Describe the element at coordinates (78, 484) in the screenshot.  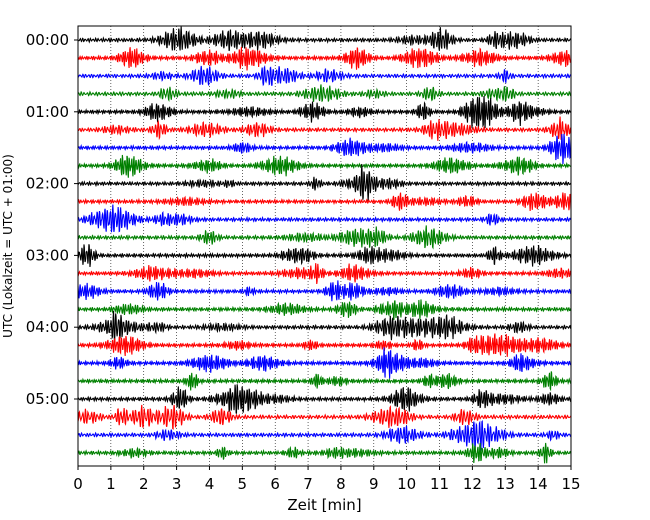
I see `x-tick-label: 0` at that location.